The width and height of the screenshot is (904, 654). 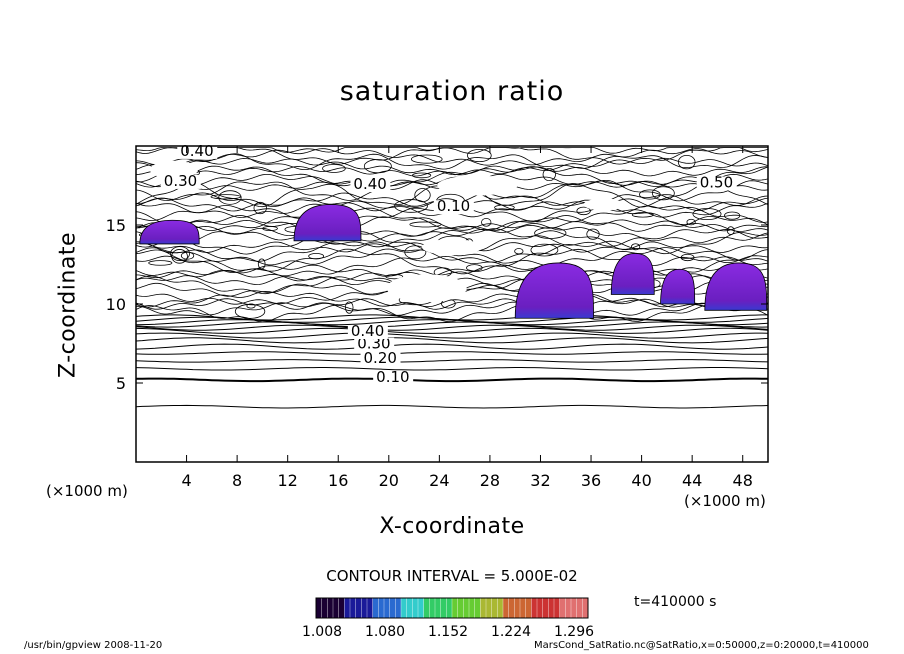 I want to click on colorbar-tick-label: 1.224, so click(x=511, y=632).